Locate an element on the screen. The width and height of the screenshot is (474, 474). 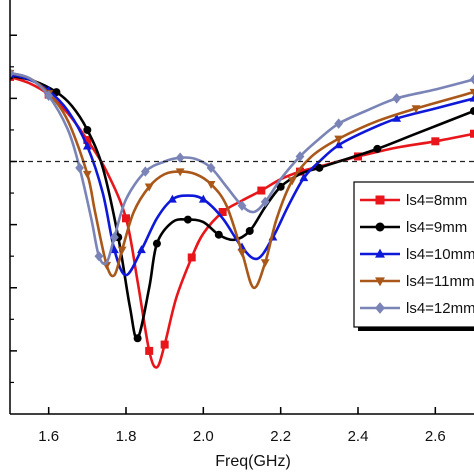
legend: ls4=8mm ls4=9mm ls4=10mm ls4=11mm ls4=12mm is located at coordinates (413, 256).